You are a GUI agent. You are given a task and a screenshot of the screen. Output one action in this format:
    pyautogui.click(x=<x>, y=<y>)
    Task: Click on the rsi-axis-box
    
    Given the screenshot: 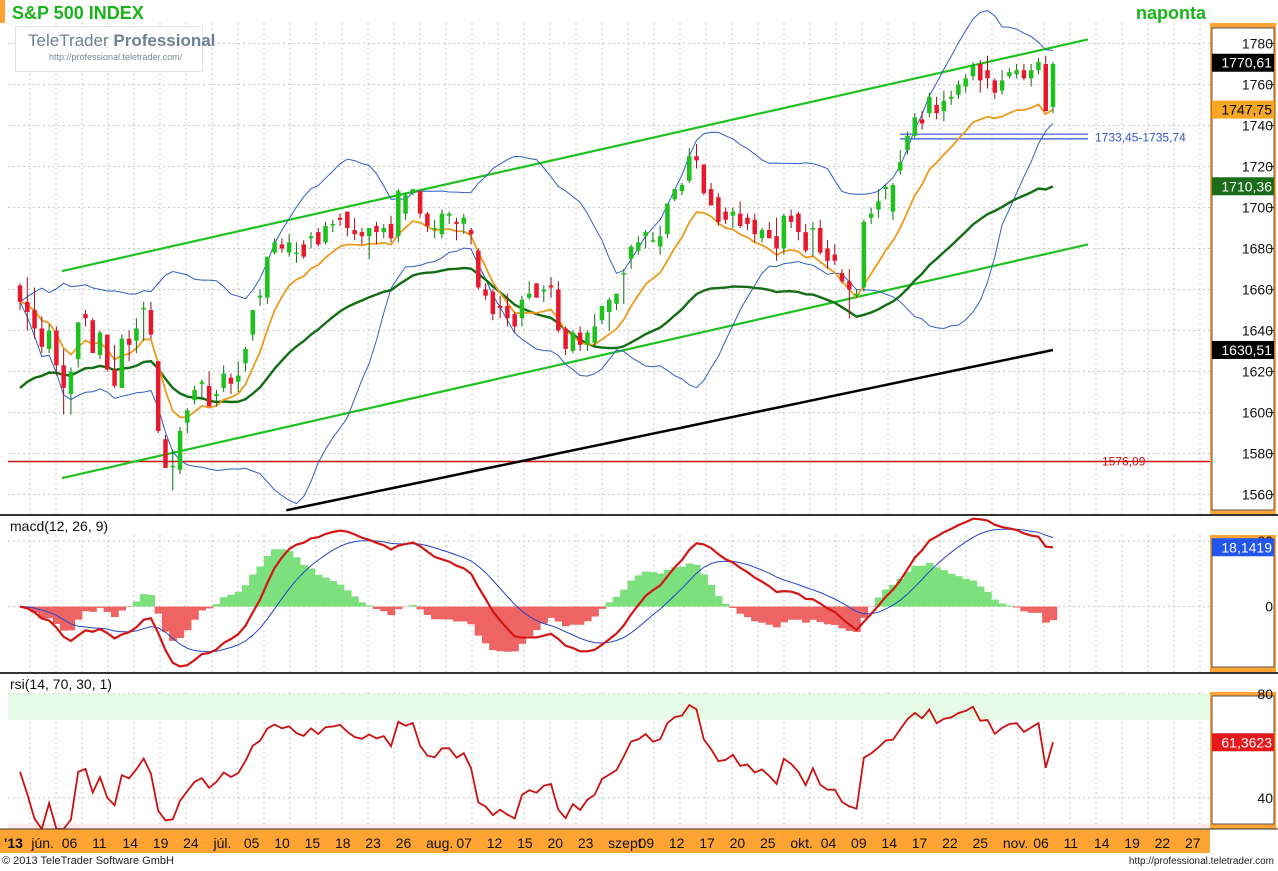 What is the action you would take?
    pyautogui.click(x=1243, y=760)
    